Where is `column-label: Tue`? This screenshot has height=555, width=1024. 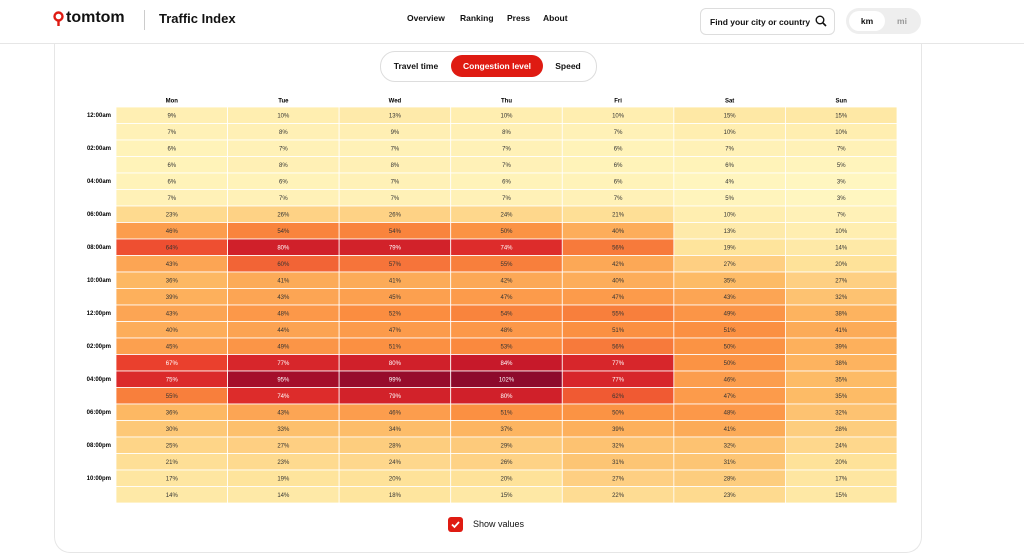 column-label: Tue is located at coordinates (283, 102).